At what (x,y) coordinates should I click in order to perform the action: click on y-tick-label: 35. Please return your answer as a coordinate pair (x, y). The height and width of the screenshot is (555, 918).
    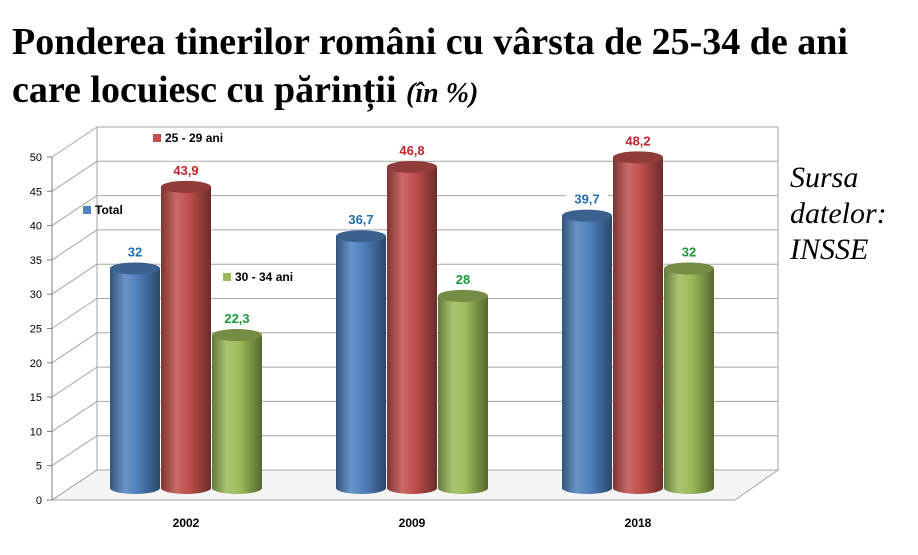
    Looking at the image, I should click on (36, 261).